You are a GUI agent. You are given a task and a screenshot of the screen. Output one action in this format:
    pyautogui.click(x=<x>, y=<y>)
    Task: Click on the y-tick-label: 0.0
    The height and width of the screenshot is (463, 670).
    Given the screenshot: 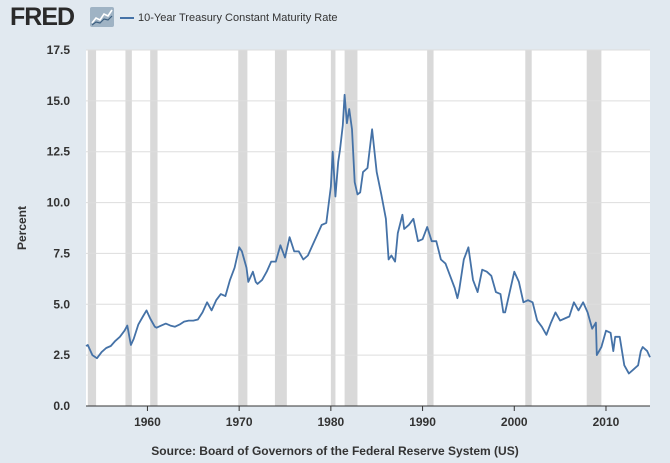 What is the action you would take?
    pyautogui.click(x=61, y=406)
    